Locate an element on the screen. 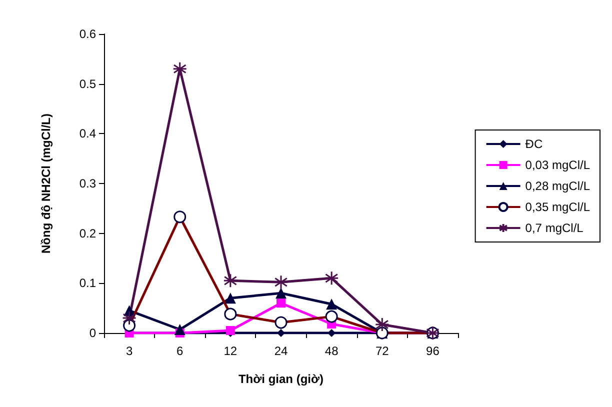 The height and width of the screenshot is (407, 612). x-axis-title: Thời gian (giờ) is located at coordinates (281, 379).